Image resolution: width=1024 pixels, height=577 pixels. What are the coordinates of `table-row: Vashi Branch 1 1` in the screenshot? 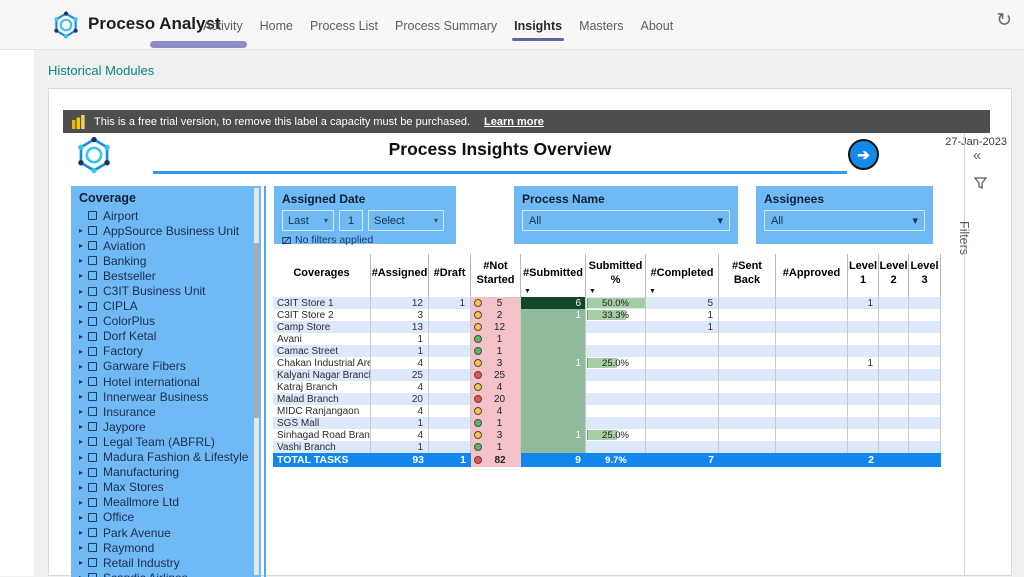 It's located at (607, 447).